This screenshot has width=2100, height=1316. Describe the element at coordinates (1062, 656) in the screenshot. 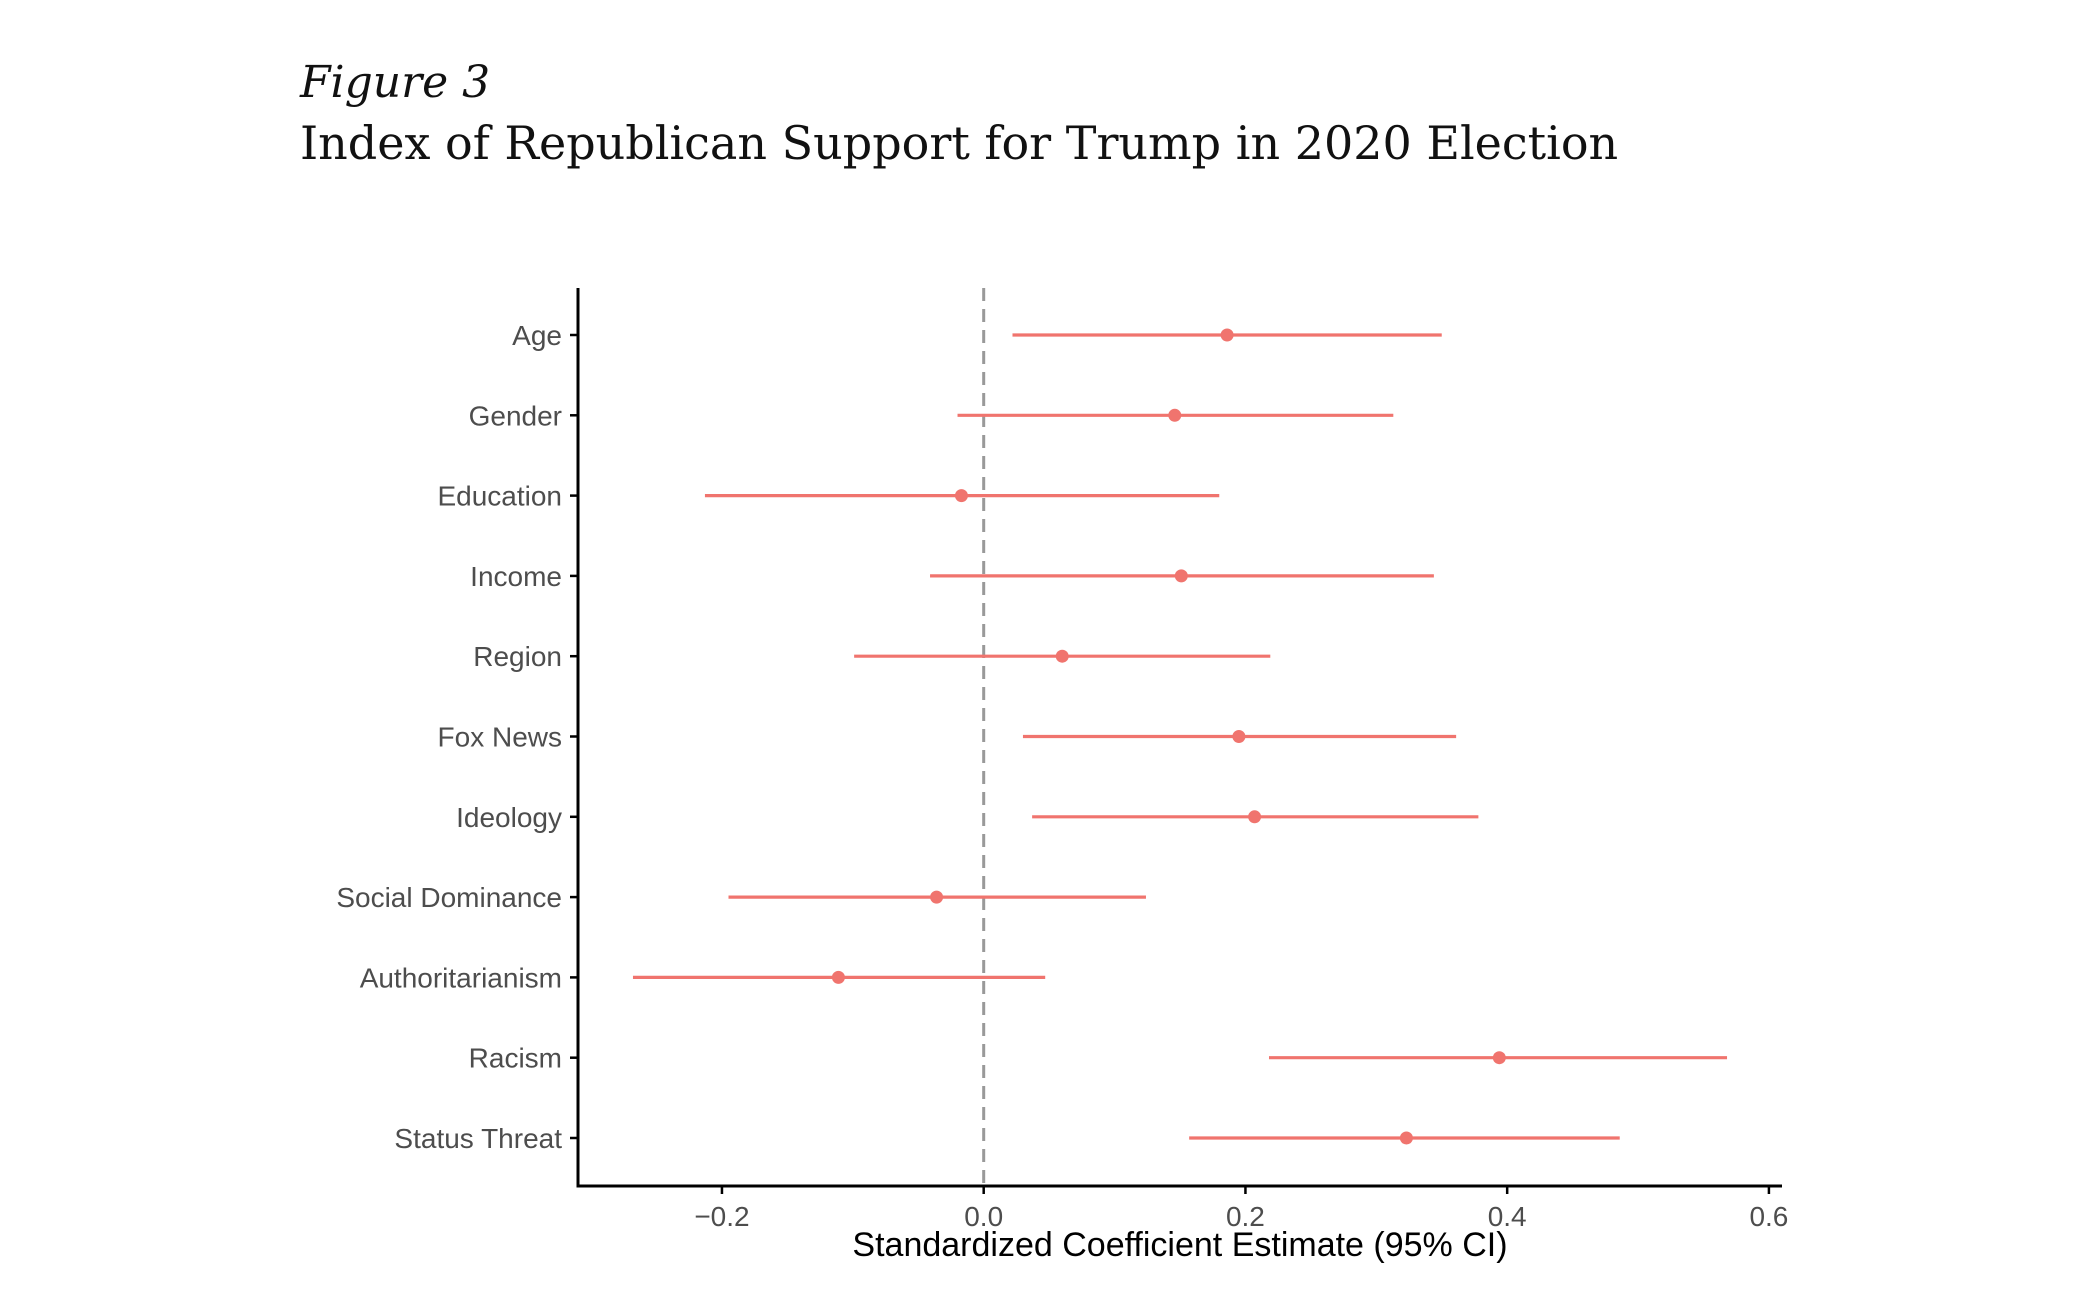

I see `point-estimate-region` at that location.